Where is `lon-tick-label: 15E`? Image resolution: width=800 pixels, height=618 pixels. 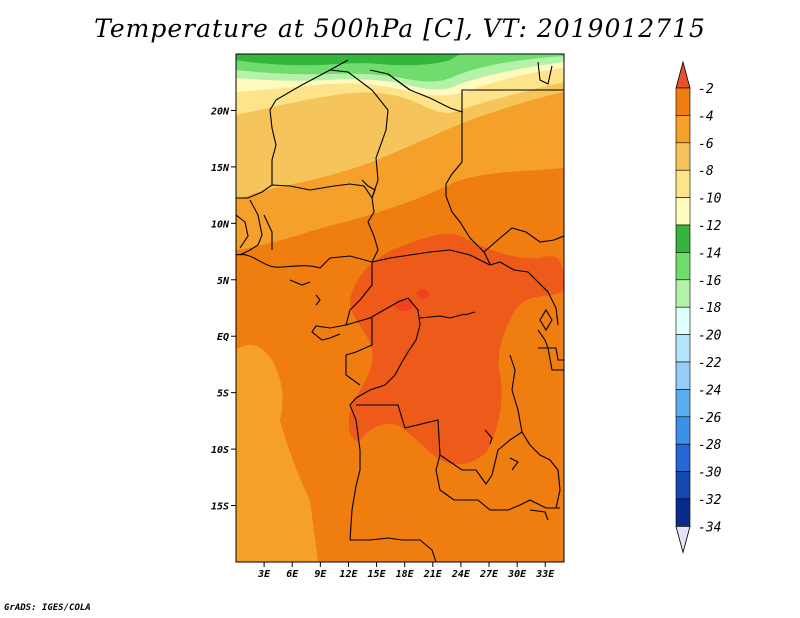
lon-tick-label: 15E is located at coordinates (377, 574).